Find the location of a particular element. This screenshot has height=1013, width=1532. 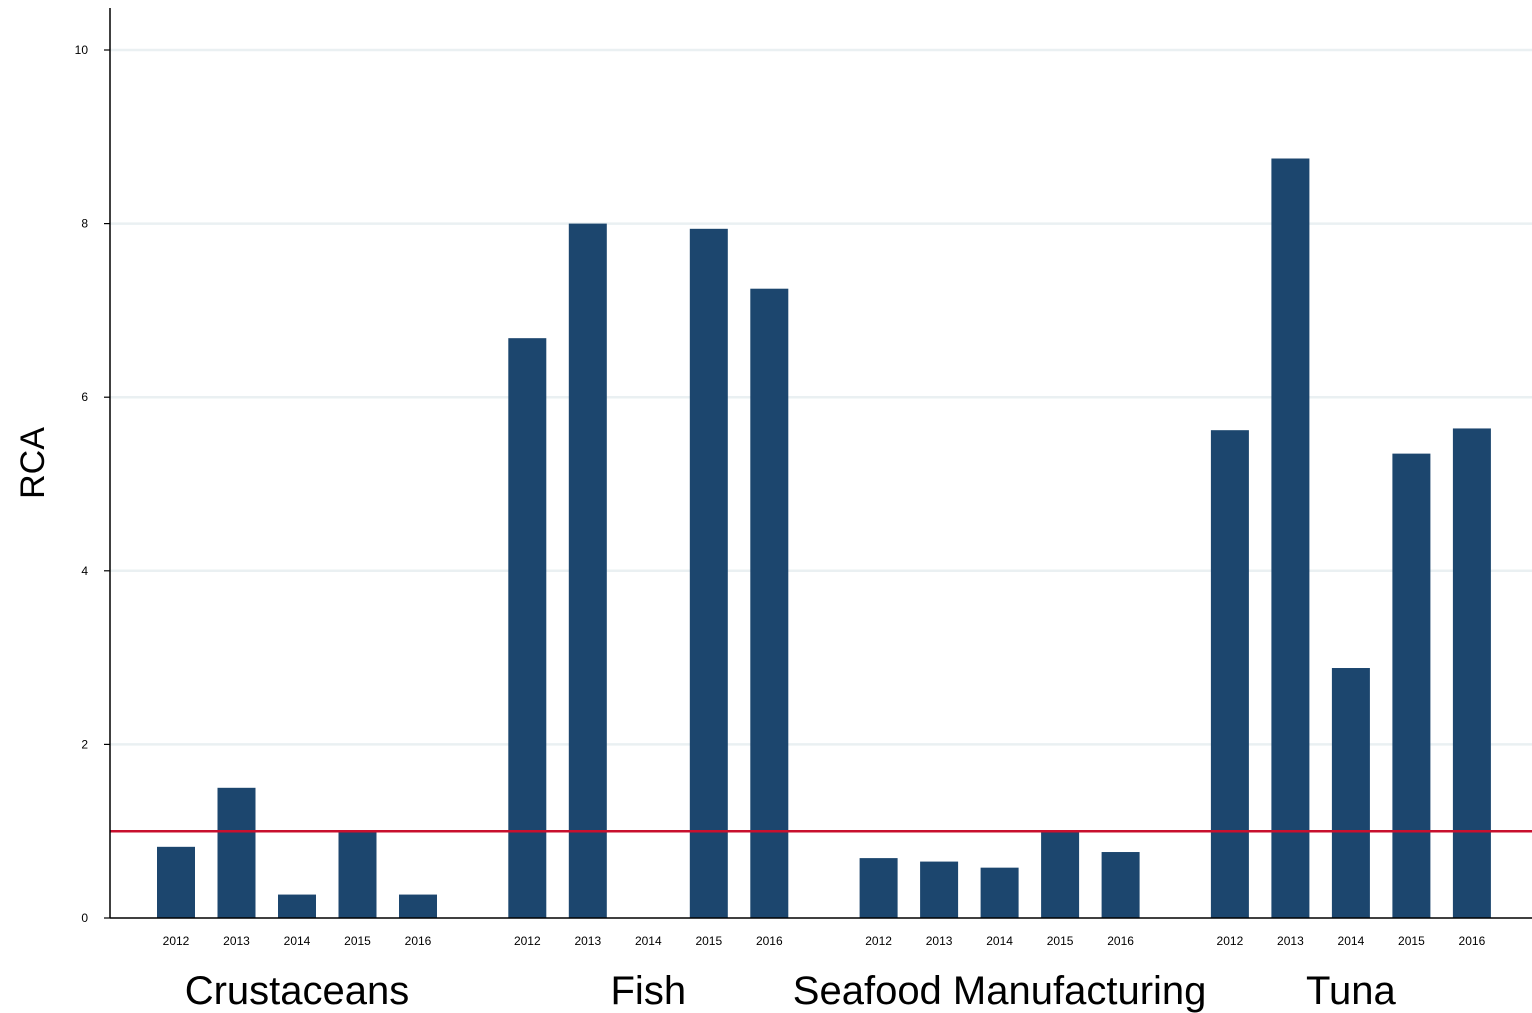

y-tick-label: 10 is located at coordinates (82, 50).